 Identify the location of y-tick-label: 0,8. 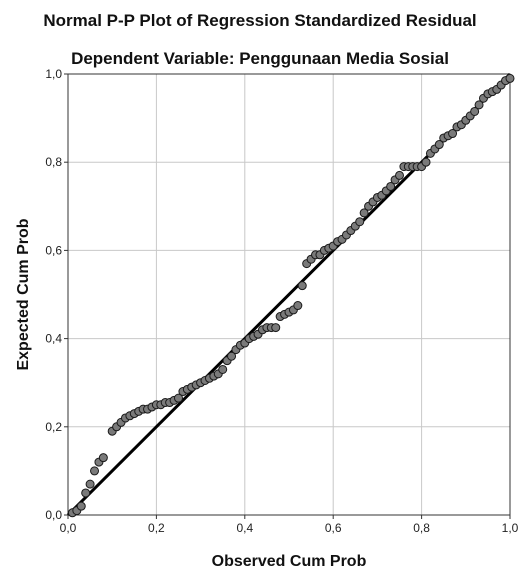
(53, 162).